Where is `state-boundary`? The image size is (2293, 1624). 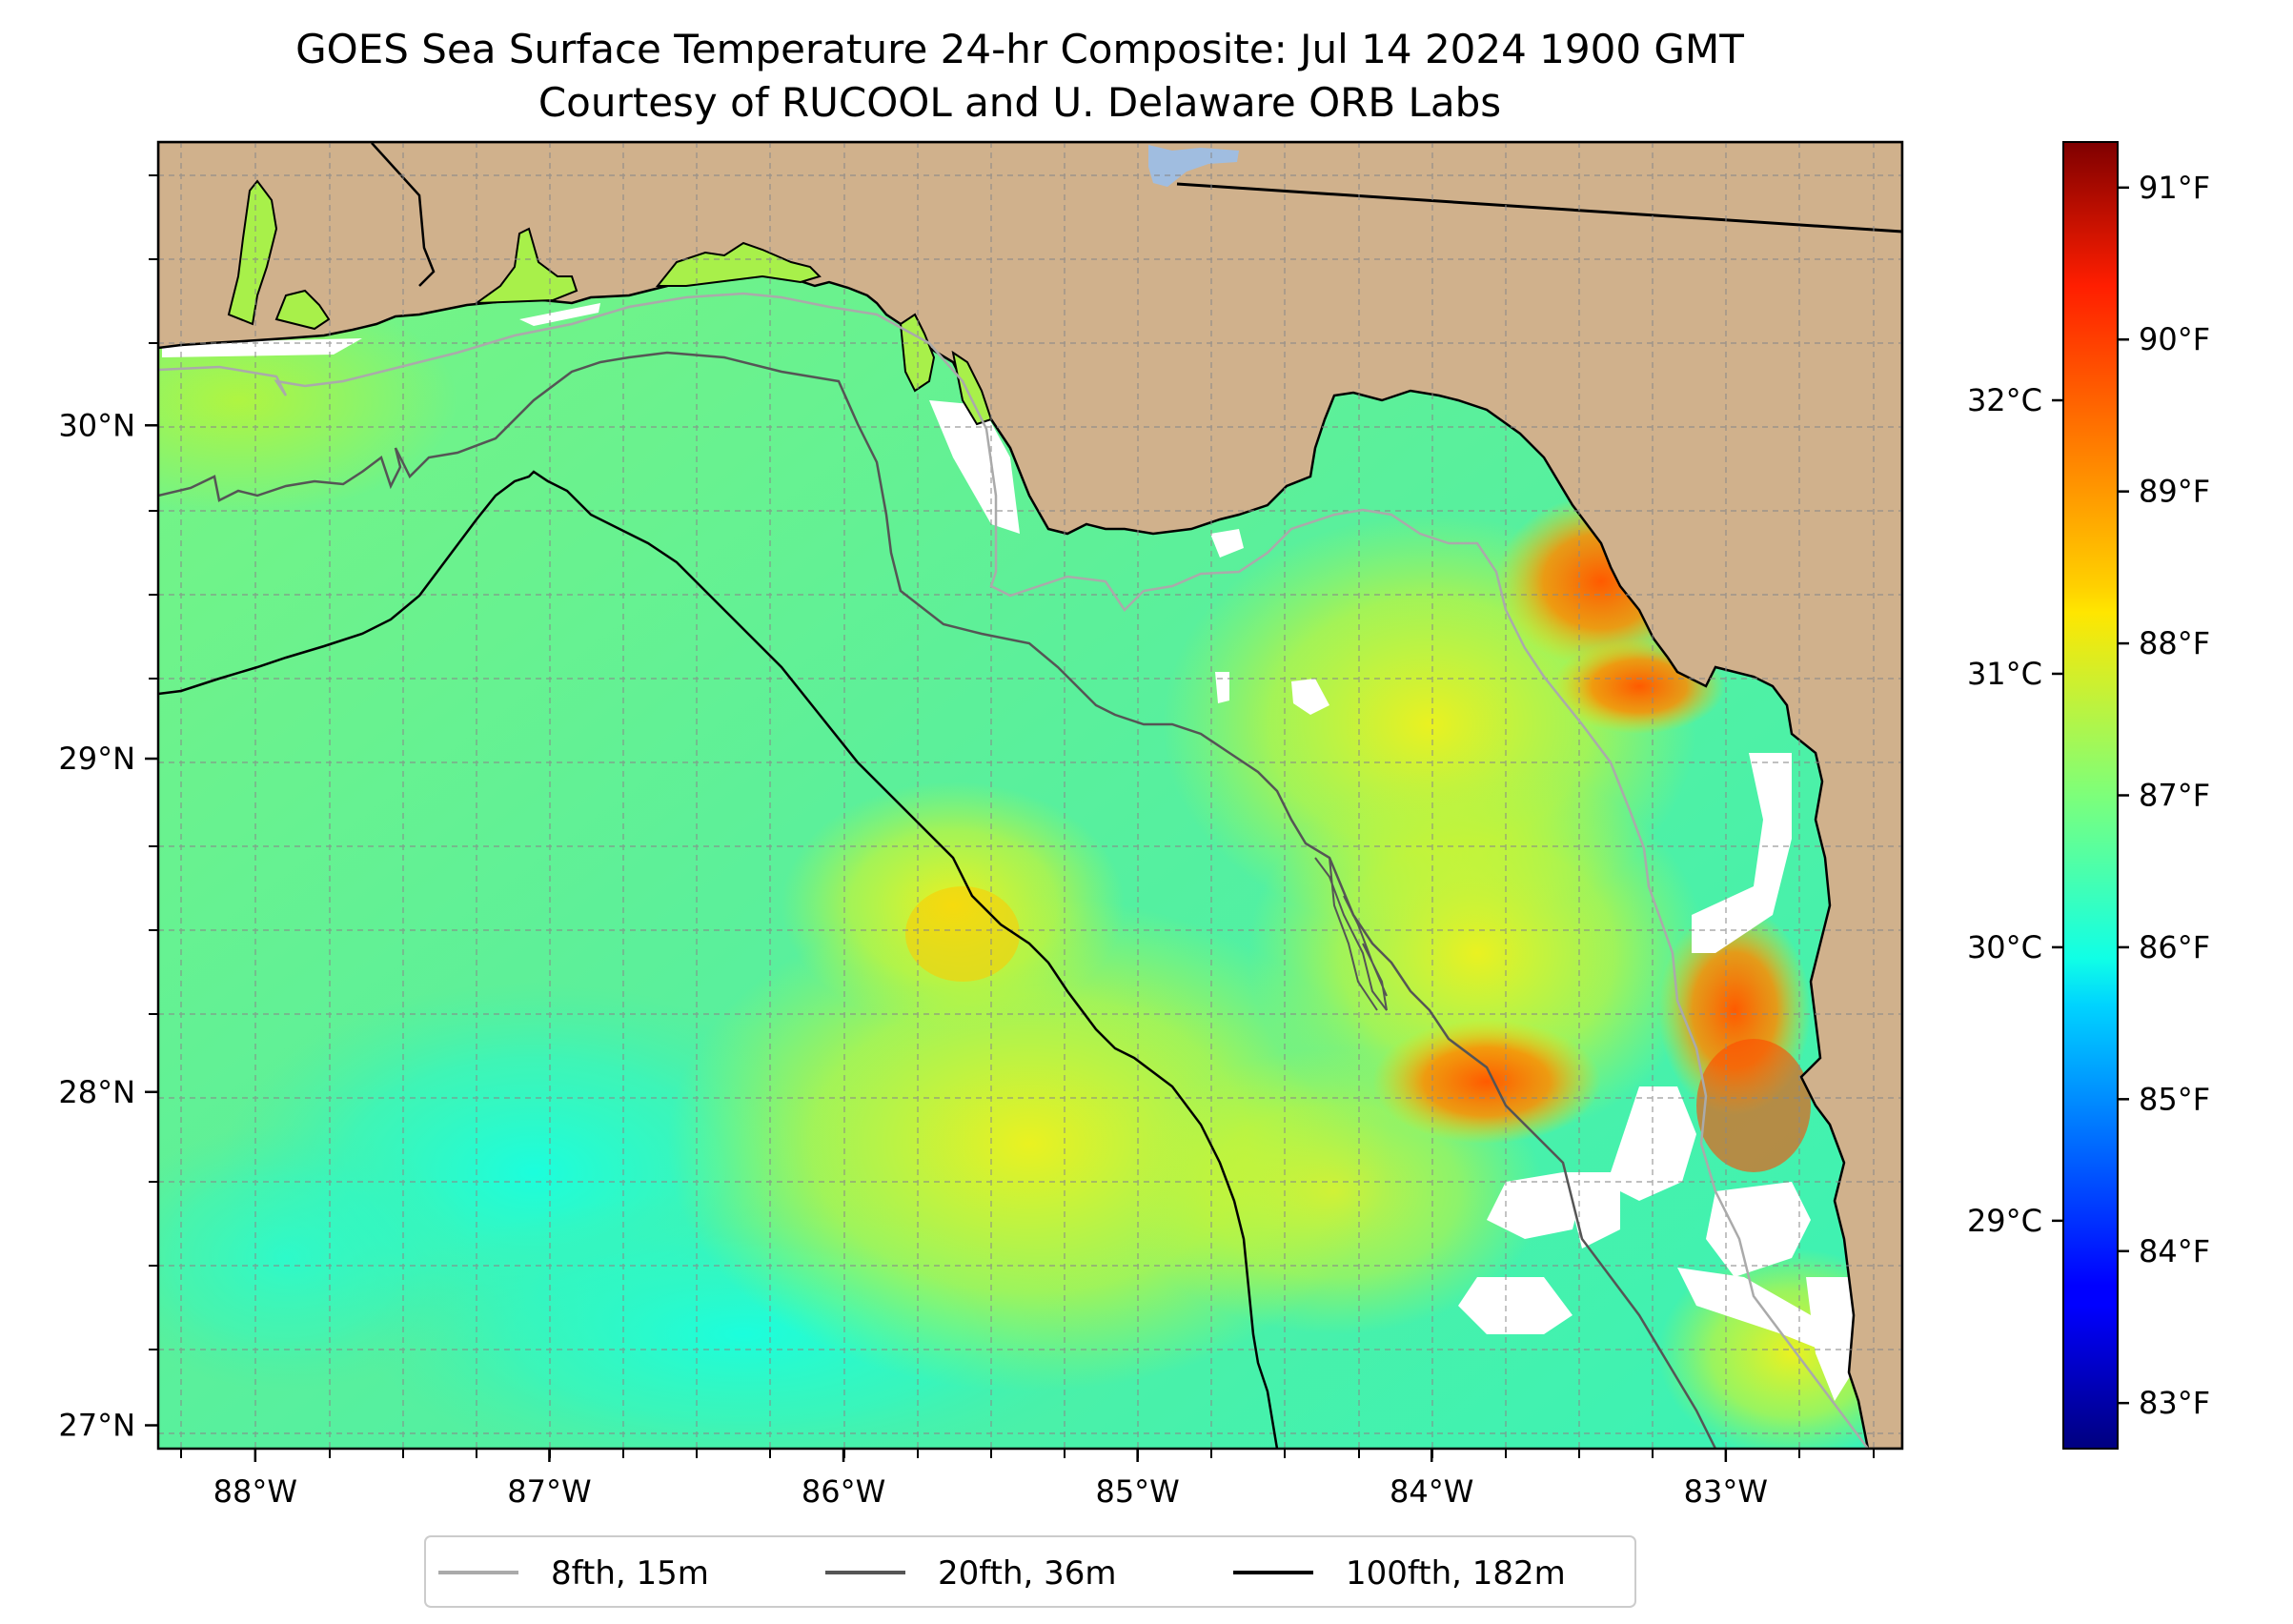
state-boundary is located at coordinates (1539, 207).